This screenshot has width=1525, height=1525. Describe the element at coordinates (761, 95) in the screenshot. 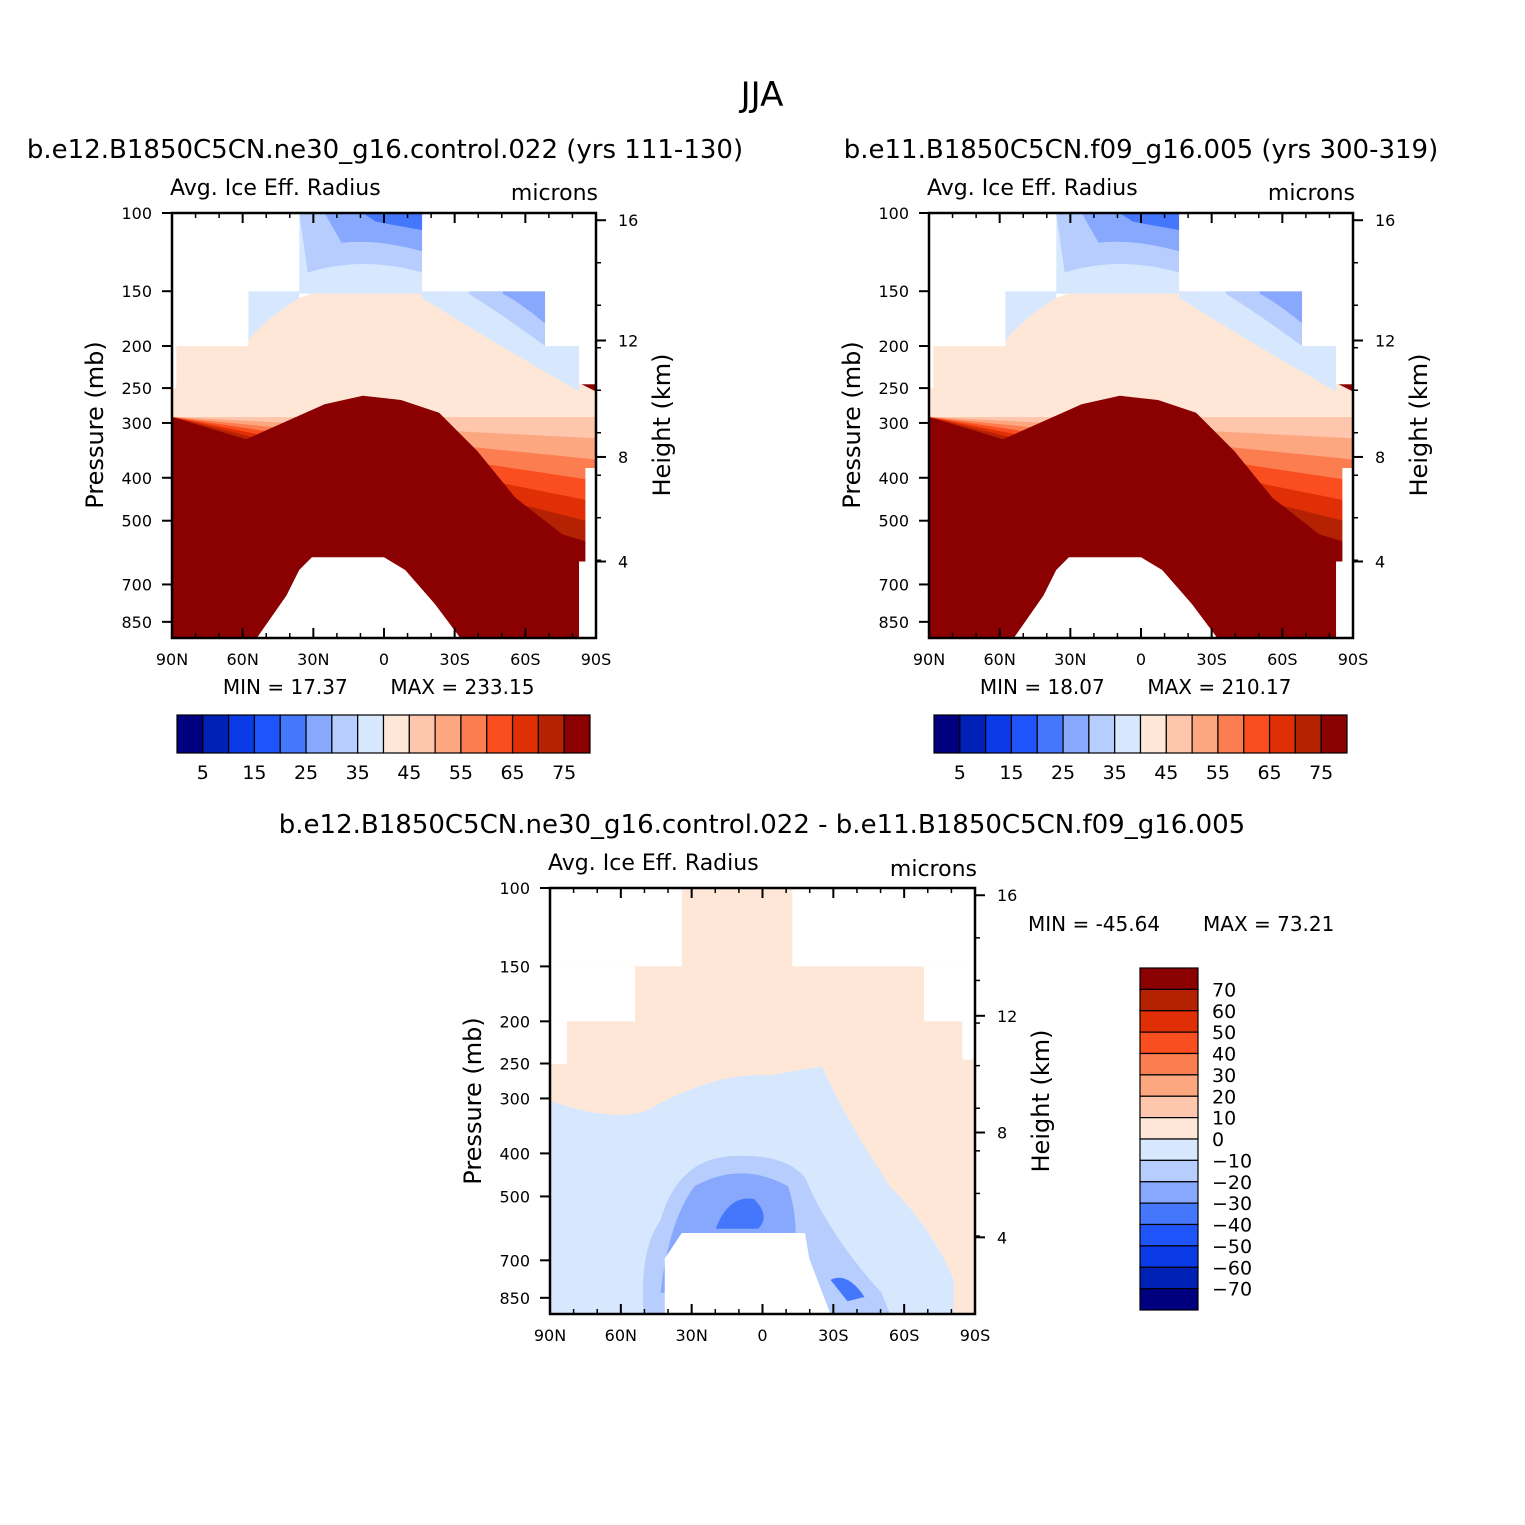

I see `figure-title: JJA` at that location.